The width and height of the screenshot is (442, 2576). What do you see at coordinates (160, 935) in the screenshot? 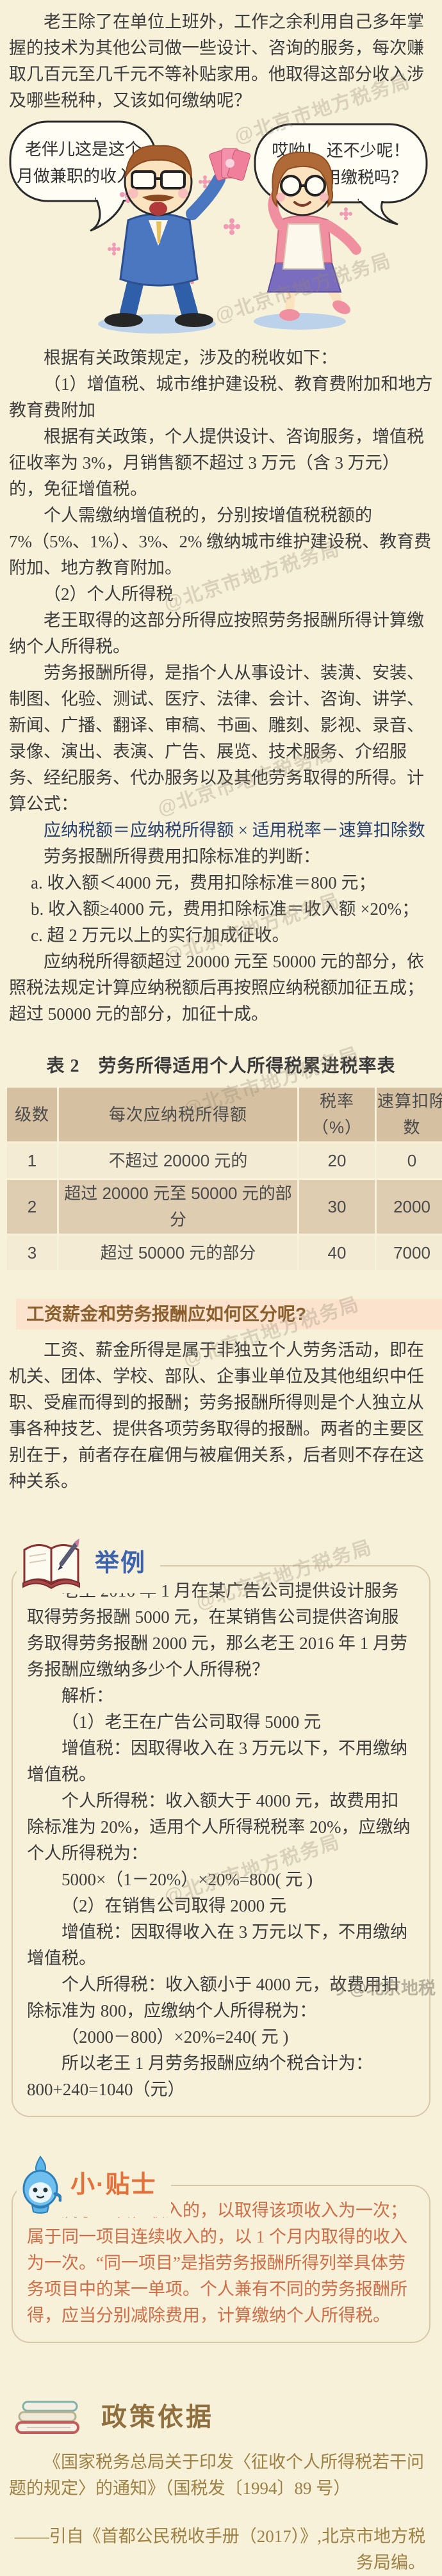
I see `deduction-rule-c: c. 超 2 万元以上的实行加成征收。` at bounding box center [160, 935].